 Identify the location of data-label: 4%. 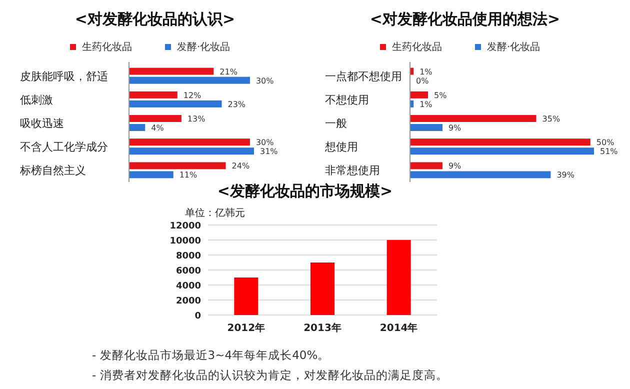
(157, 128).